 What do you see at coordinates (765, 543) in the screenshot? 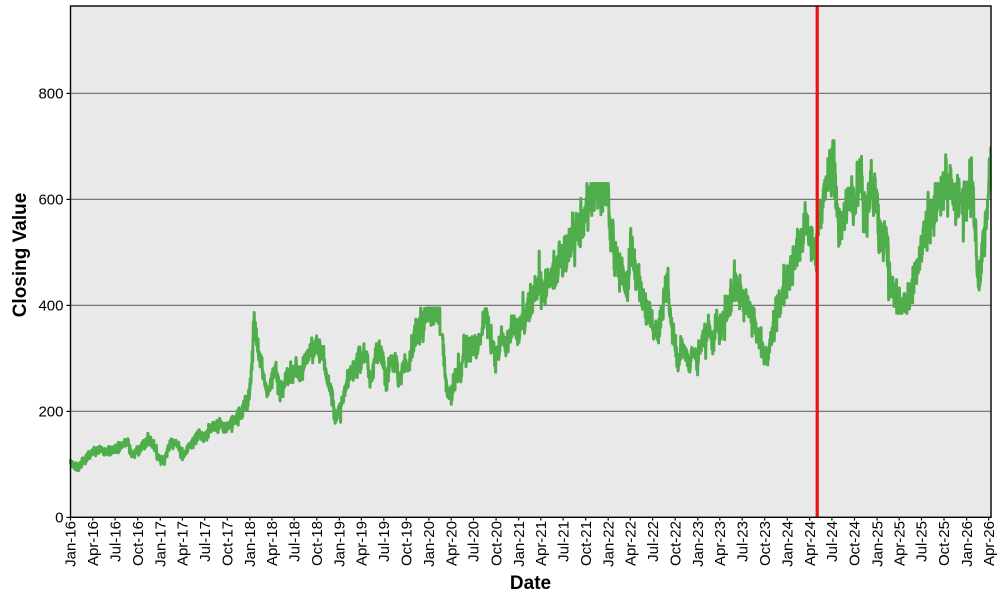
I see `svg-text: Oct-23` at bounding box center [765, 543].